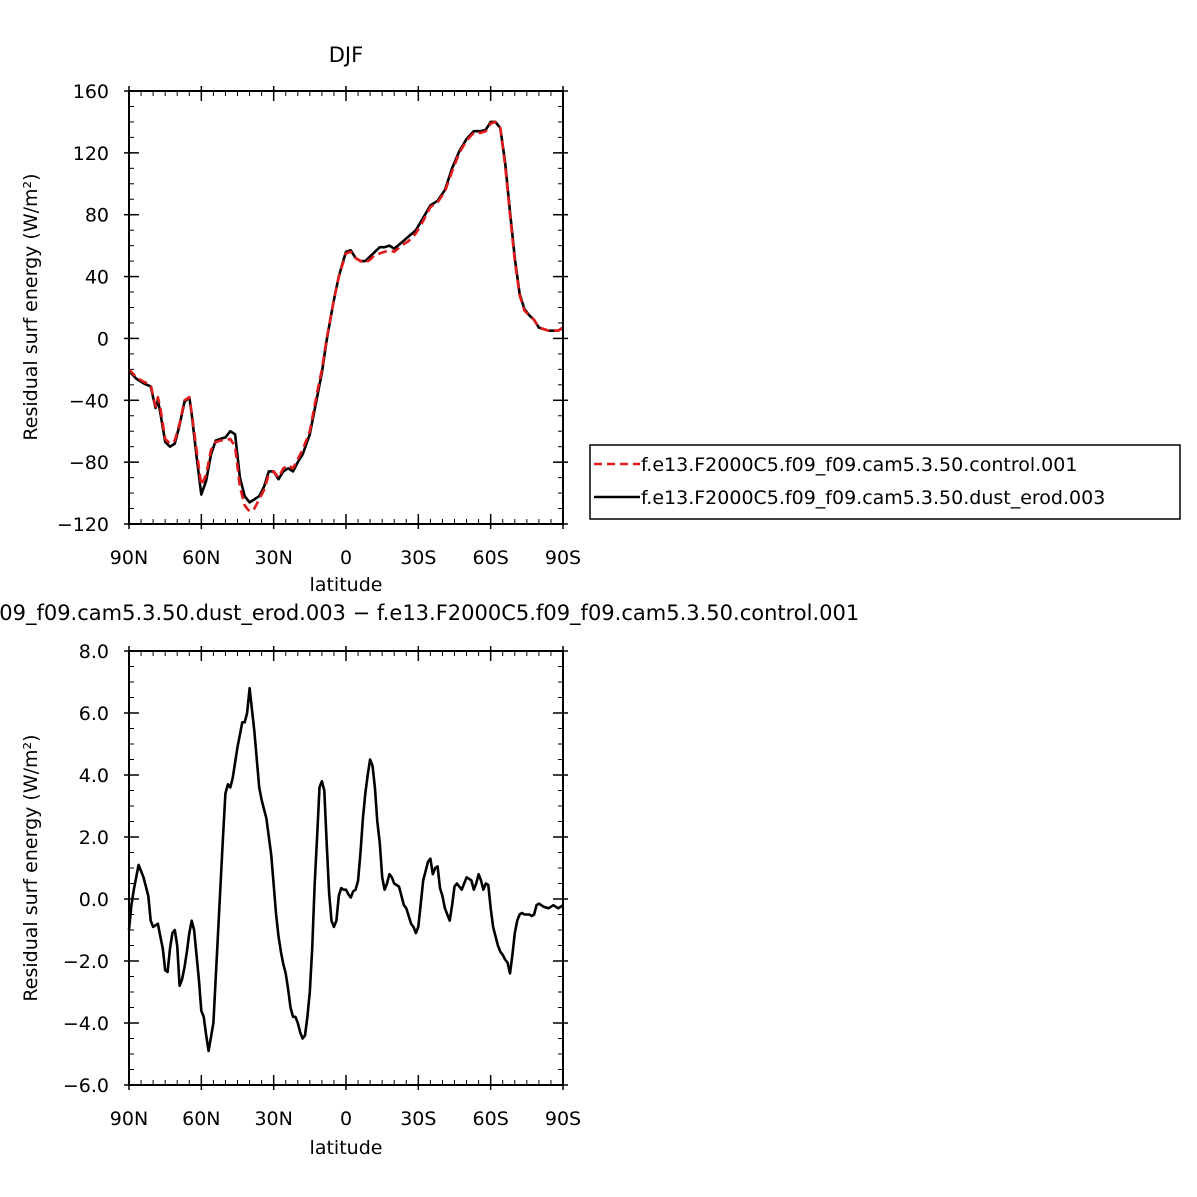 The width and height of the screenshot is (1197, 1197). Describe the element at coordinates (563, 558) in the screenshot. I see `top-x-tick-label: 90S` at that location.